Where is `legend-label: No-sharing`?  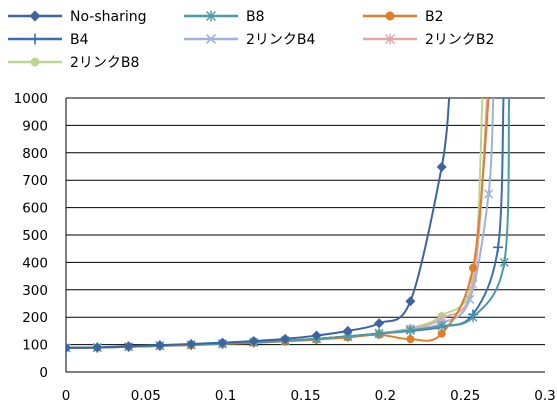 legend-label: No-sharing is located at coordinates (108, 17).